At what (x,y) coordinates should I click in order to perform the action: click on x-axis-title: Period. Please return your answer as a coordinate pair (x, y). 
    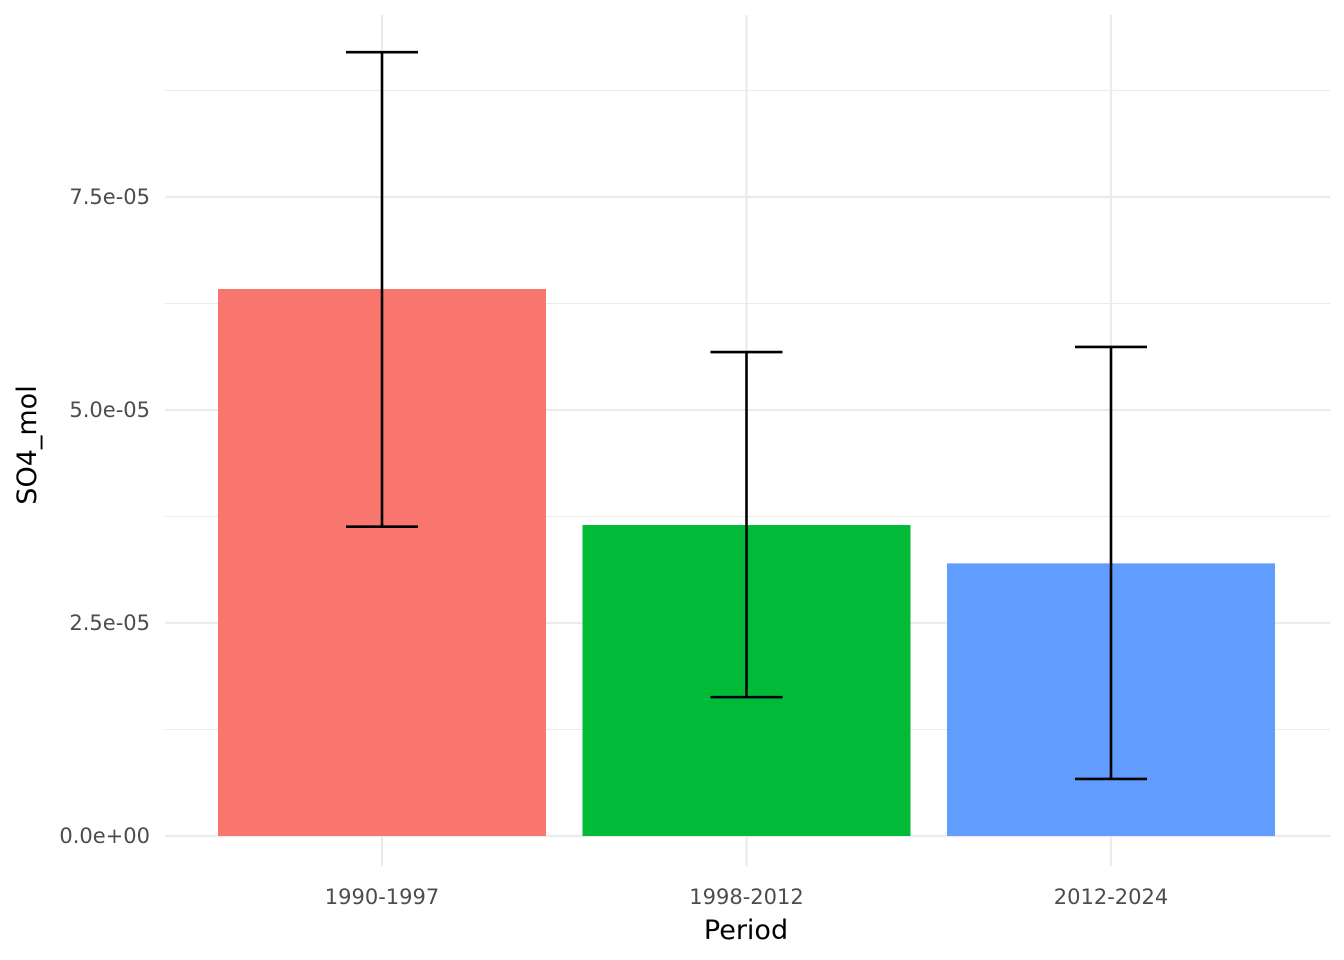
    Looking at the image, I should click on (746, 930).